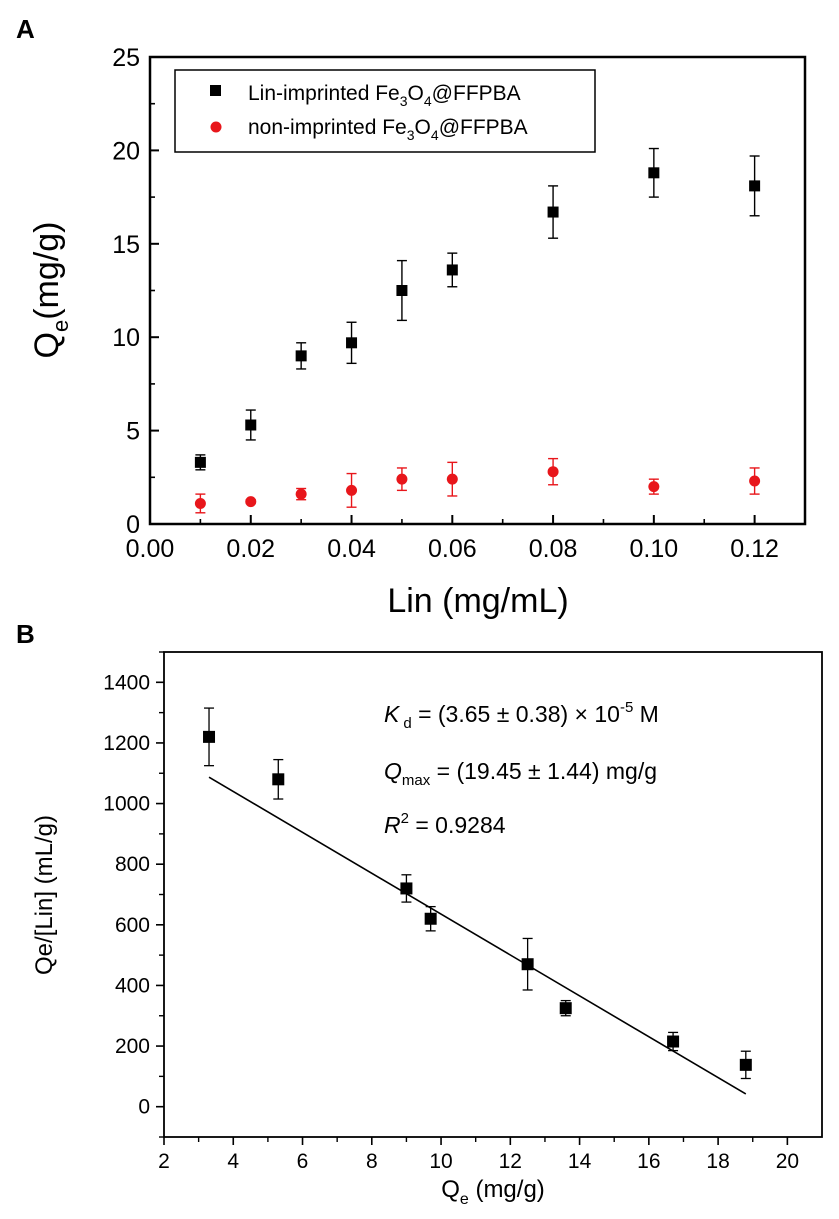 This screenshot has width=839, height=1219. Describe the element at coordinates (132, 1046) in the screenshot. I see `b-y-tick-label: 200` at that location.